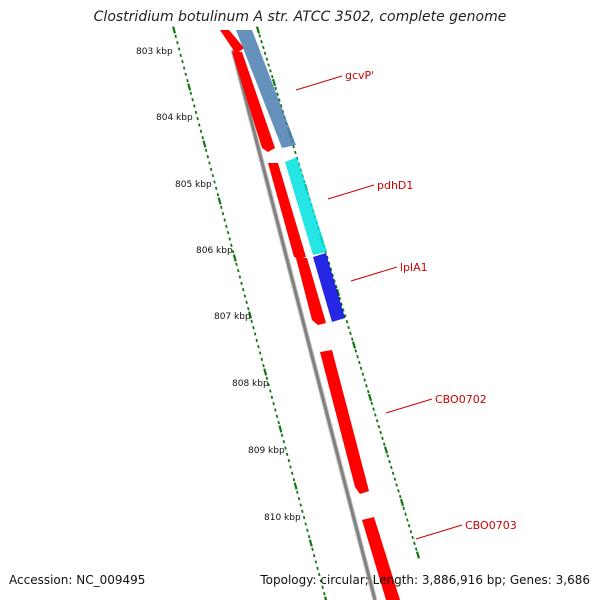  What do you see at coordinates (214, 251) in the screenshot?
I see `ruler-label: 806 kbp` at bounding box center [214, 251].